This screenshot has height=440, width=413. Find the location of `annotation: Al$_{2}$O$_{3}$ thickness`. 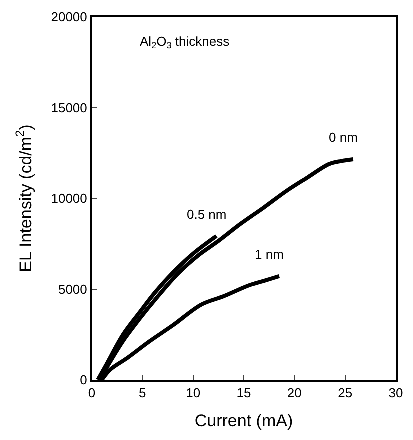

annotation: Al$_{2}$O$_{3}$ thickness is located at coordinates (185, 42).